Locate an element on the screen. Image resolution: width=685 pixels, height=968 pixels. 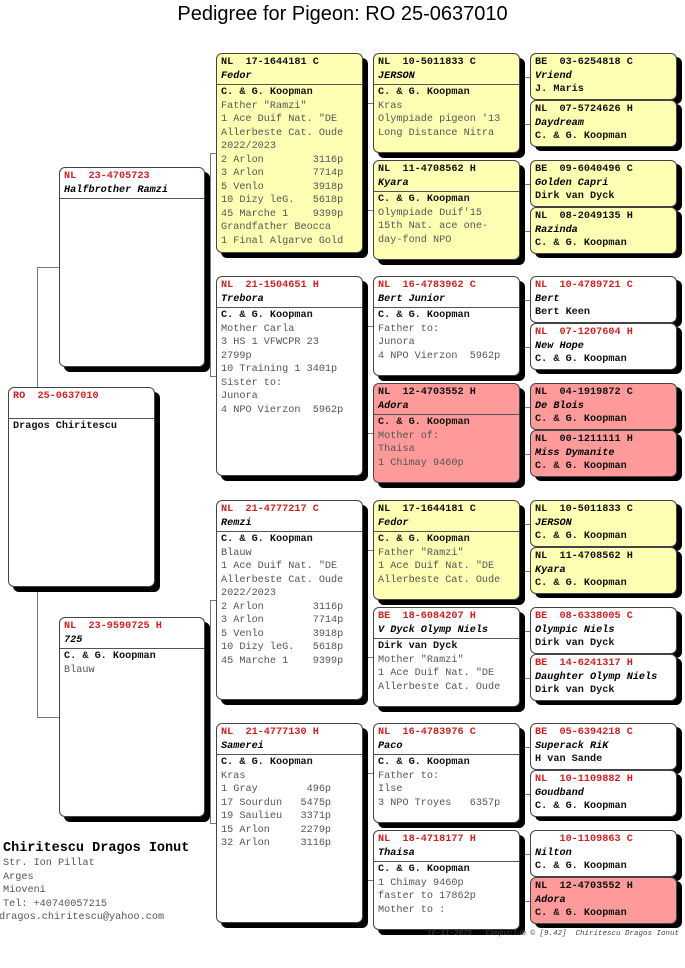
pigeon-card: BE 03-6254818 C Vriend J. Maris is located at coordinates (603, 76).